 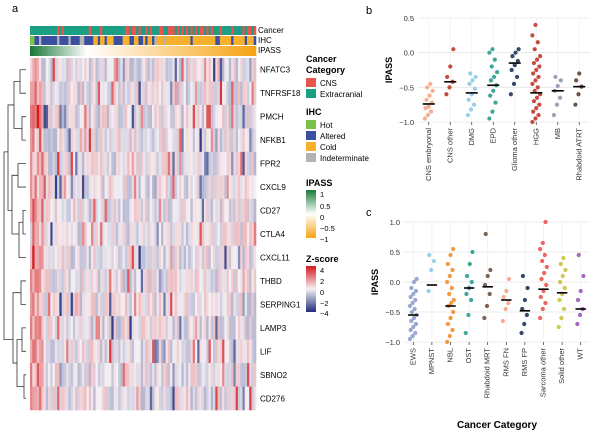 What do you see at coordinates (392, 312) in the screenshot?
I see `y-tick-label: −0.5` at bounding box center [392, 312].